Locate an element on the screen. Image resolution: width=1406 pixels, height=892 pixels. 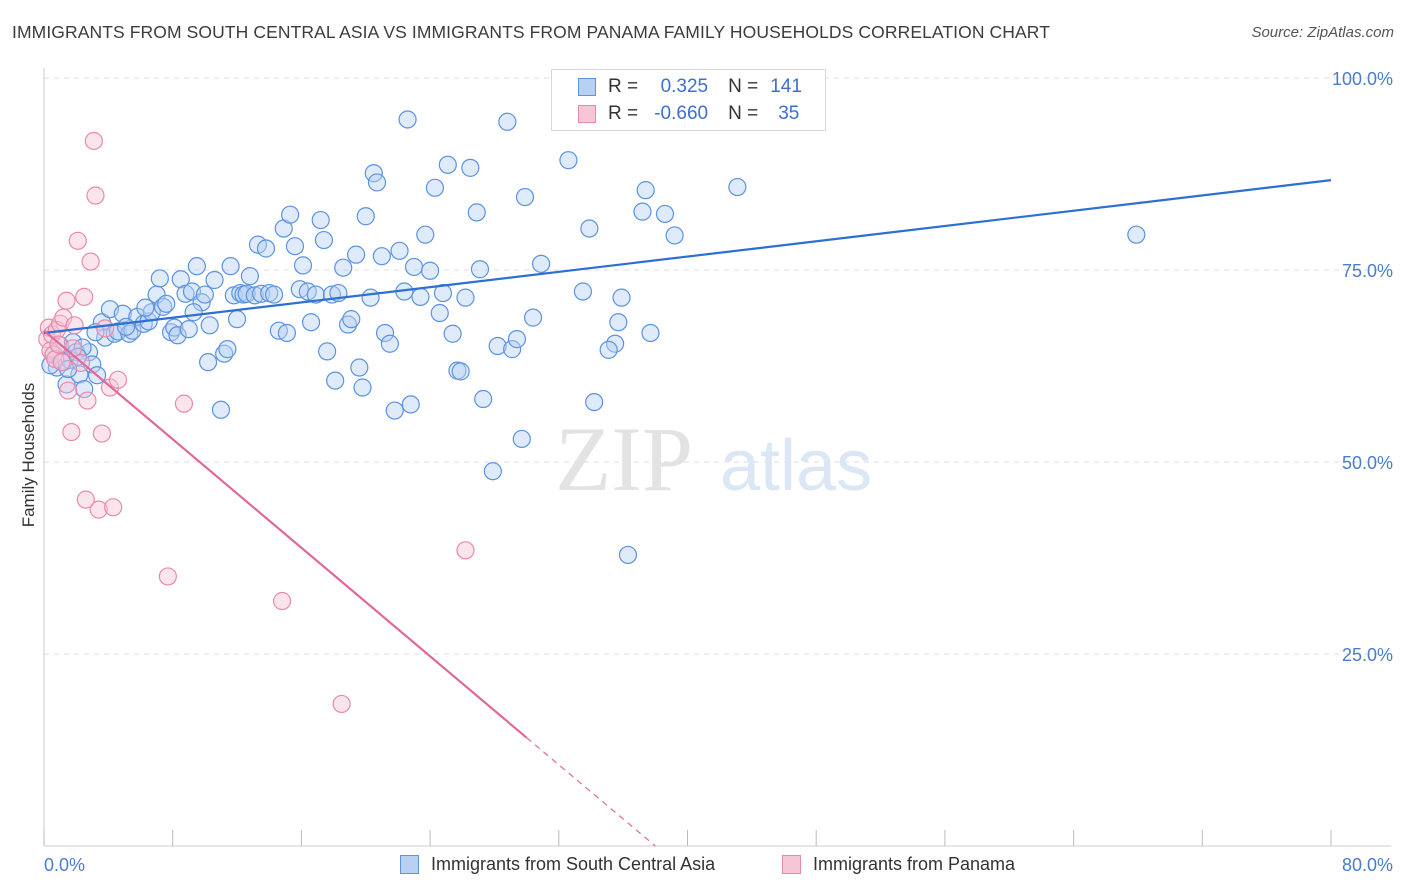
bottom-legend-south-central-asia: Immigrants from South Central Asia is located at coordinates (557, 864).